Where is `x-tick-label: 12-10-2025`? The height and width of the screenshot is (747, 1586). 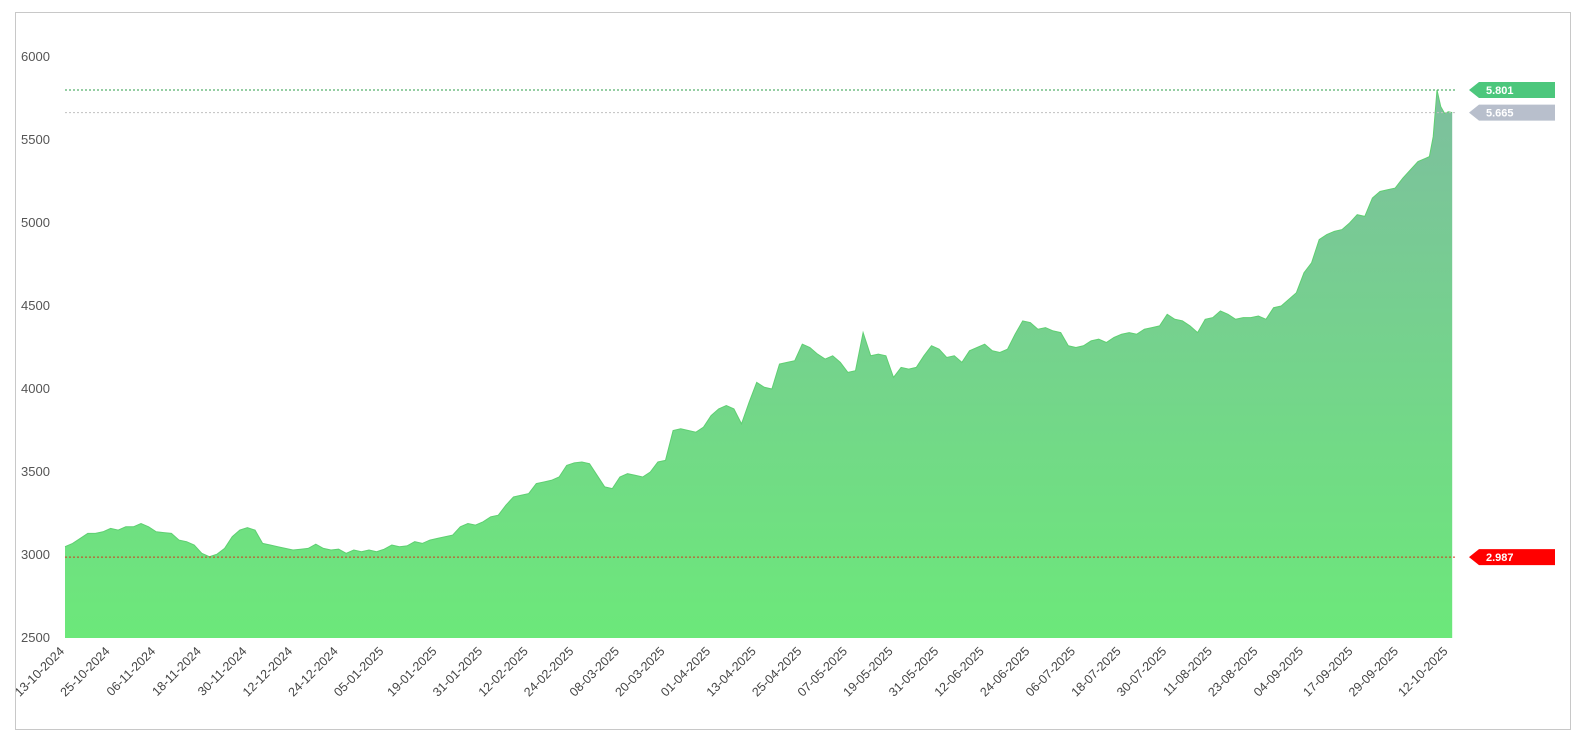 x-tick-label: 12-10-2025 is located at coordinates (1422, 671).